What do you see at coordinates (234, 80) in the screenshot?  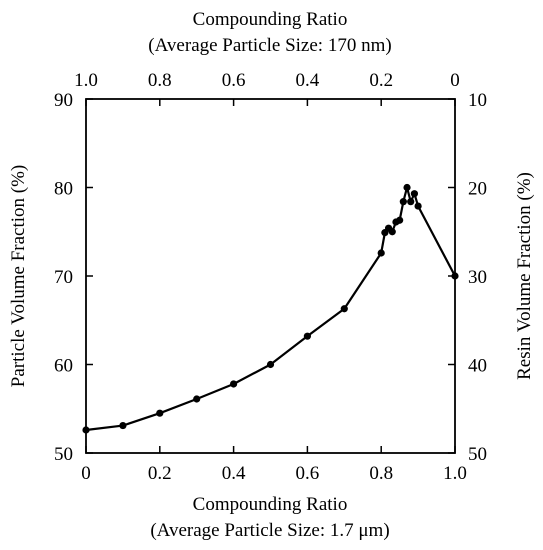 I see `x-top-tick-label: 0.6` at bounding box center [234, 80].